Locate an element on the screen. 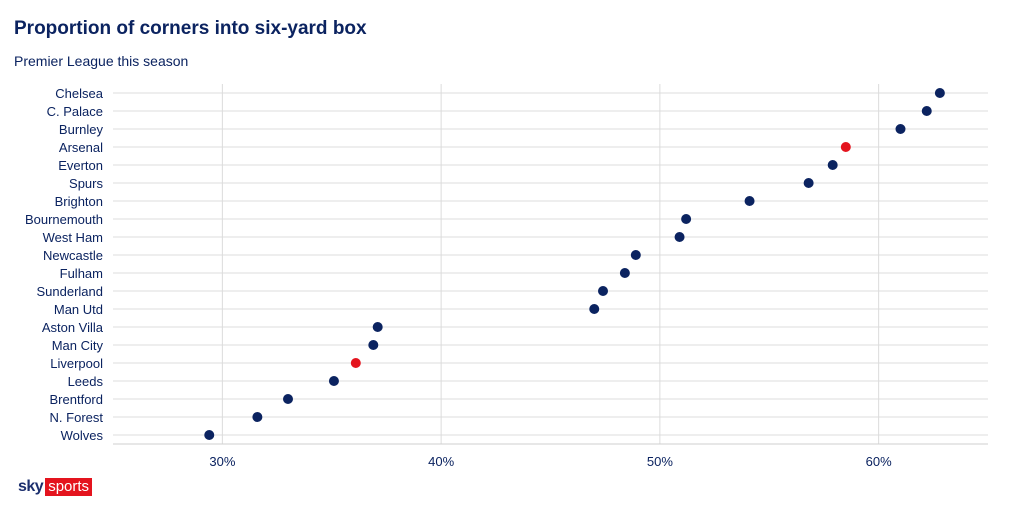 The image size is (1020, 513). y-tick-label: Brighton is located at coordinates (79, 201).